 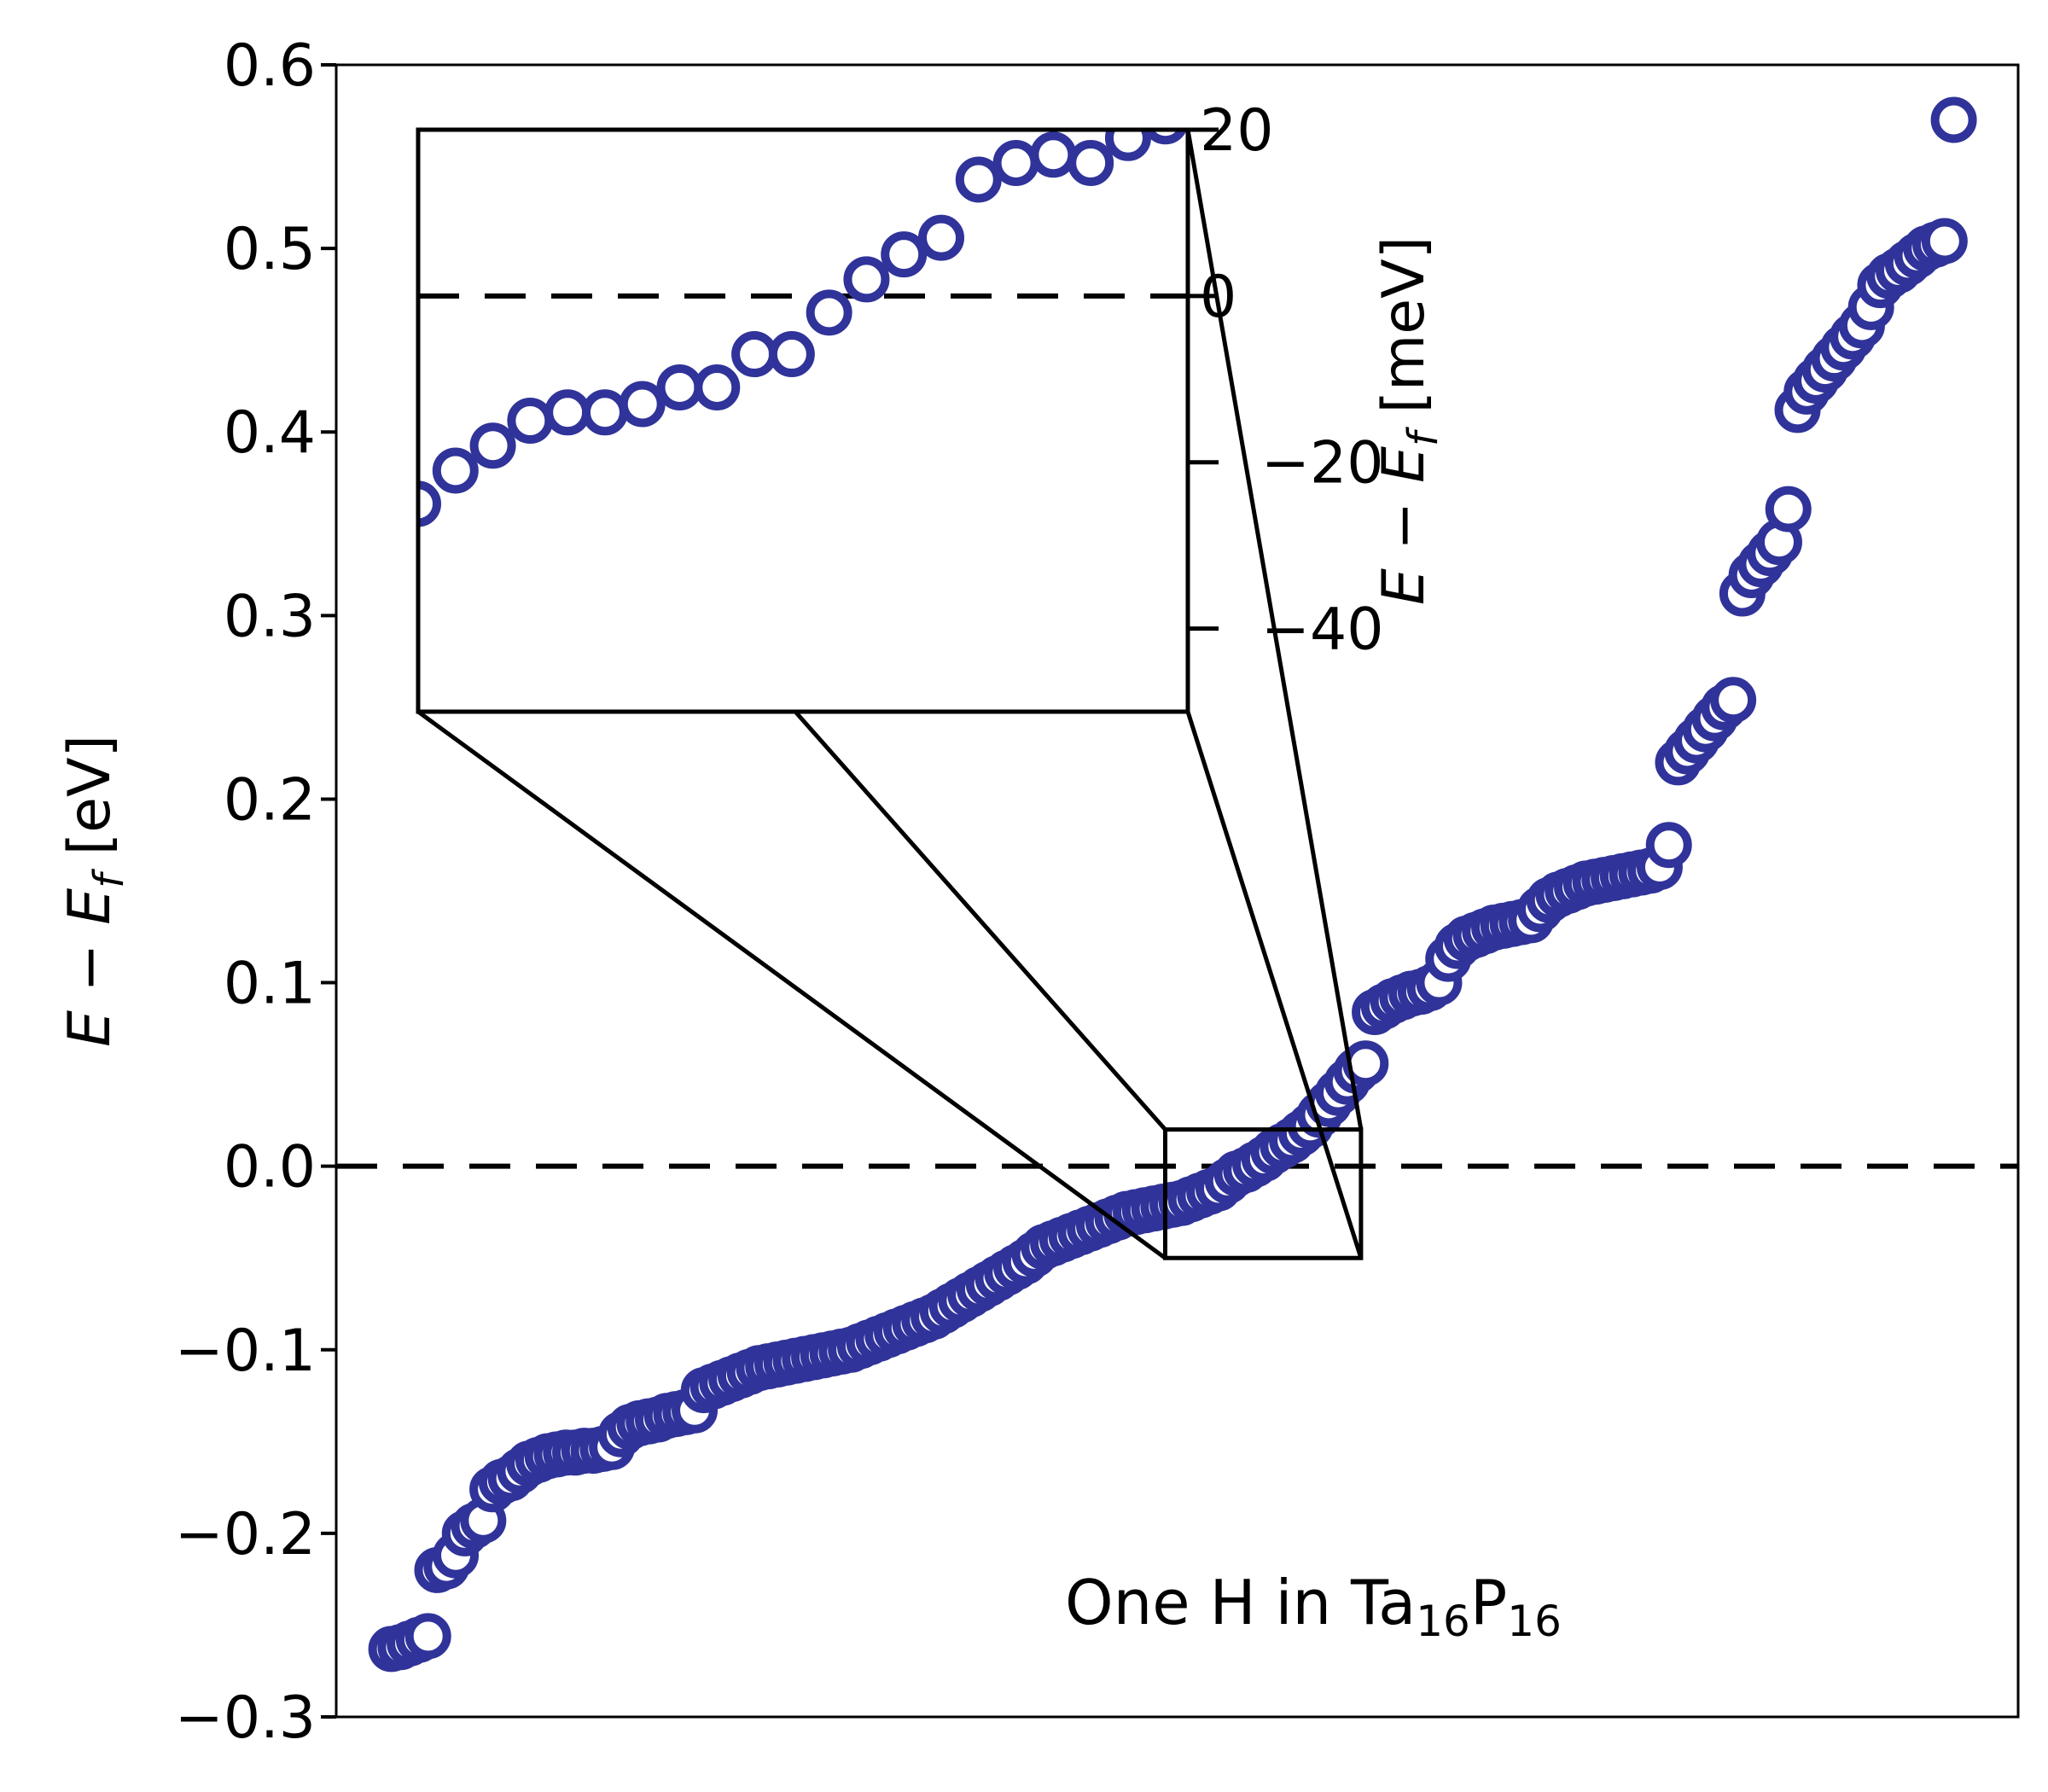 I want to click on y-axis-label-prefix: E − E, so click(x=90, y=968).